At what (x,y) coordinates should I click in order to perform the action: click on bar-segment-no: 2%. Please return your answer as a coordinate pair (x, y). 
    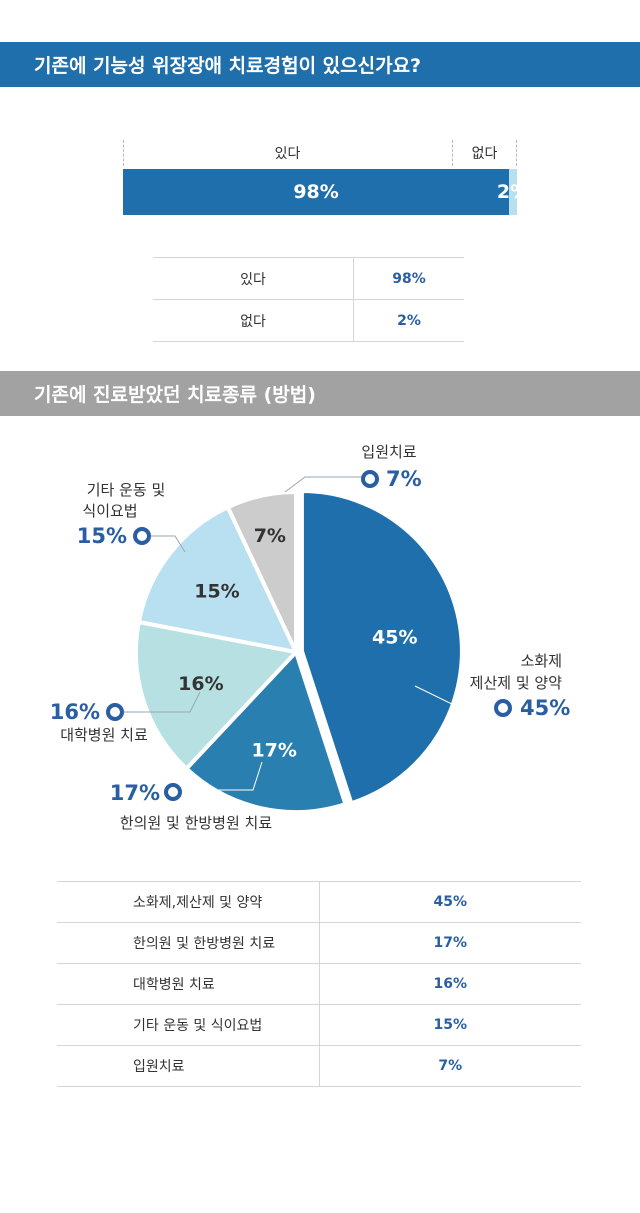
    Looking at the image, I should click on (513, 192).